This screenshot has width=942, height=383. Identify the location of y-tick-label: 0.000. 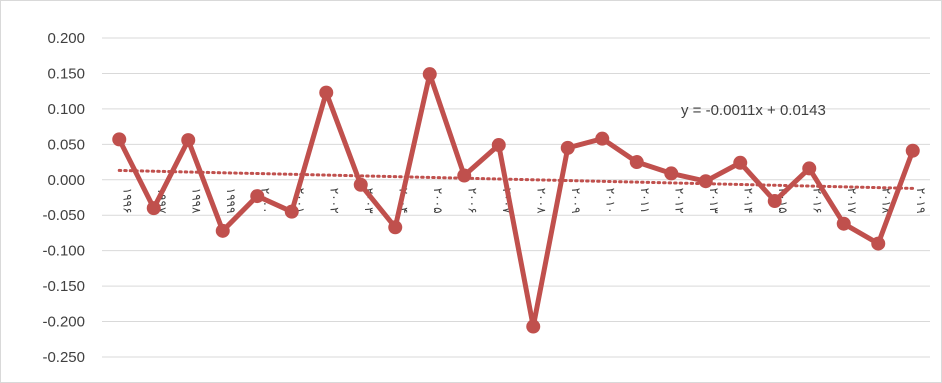
(66, 180).